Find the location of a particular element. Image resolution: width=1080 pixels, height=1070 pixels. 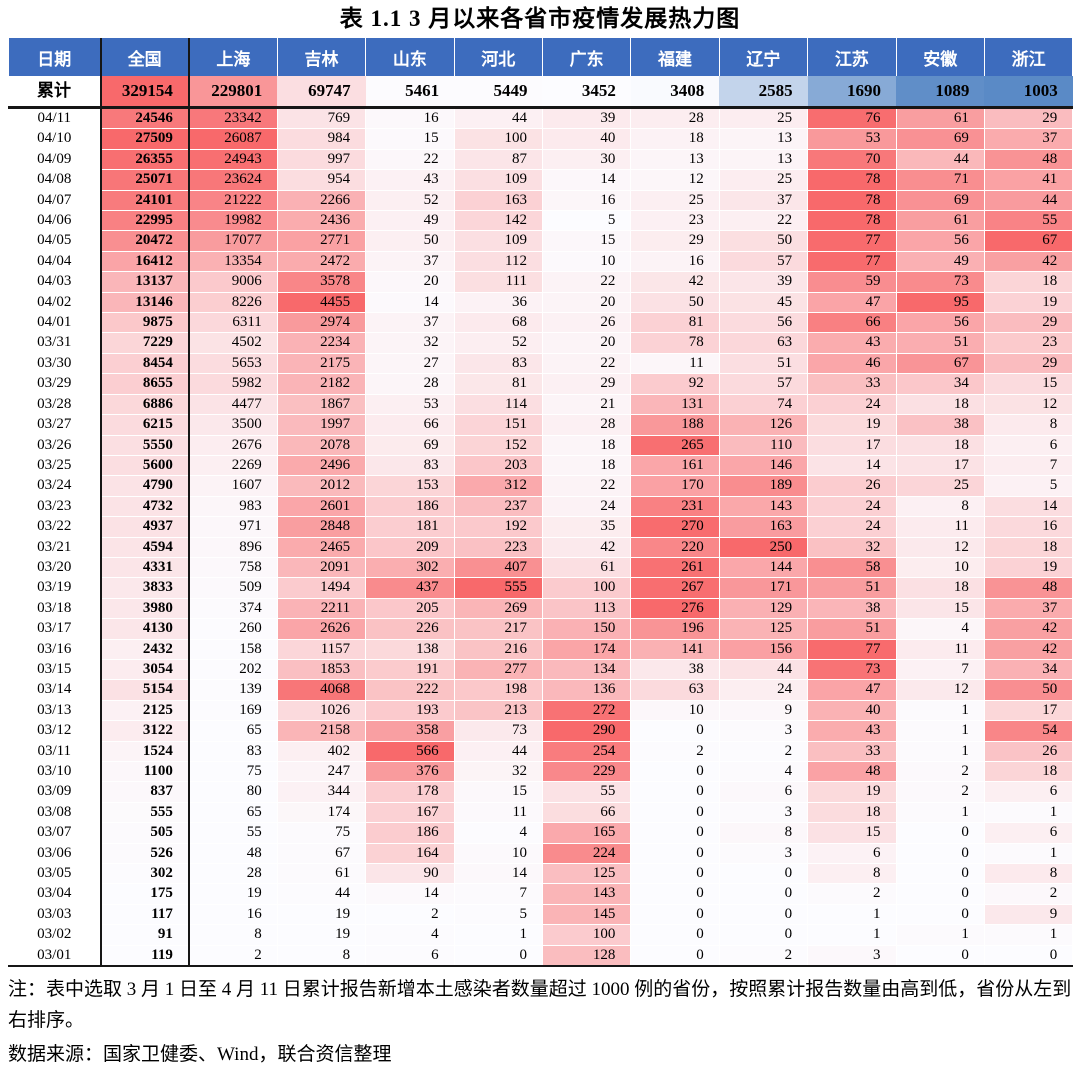

heatmap-cell: 66 is located at coordinates (410, 425).